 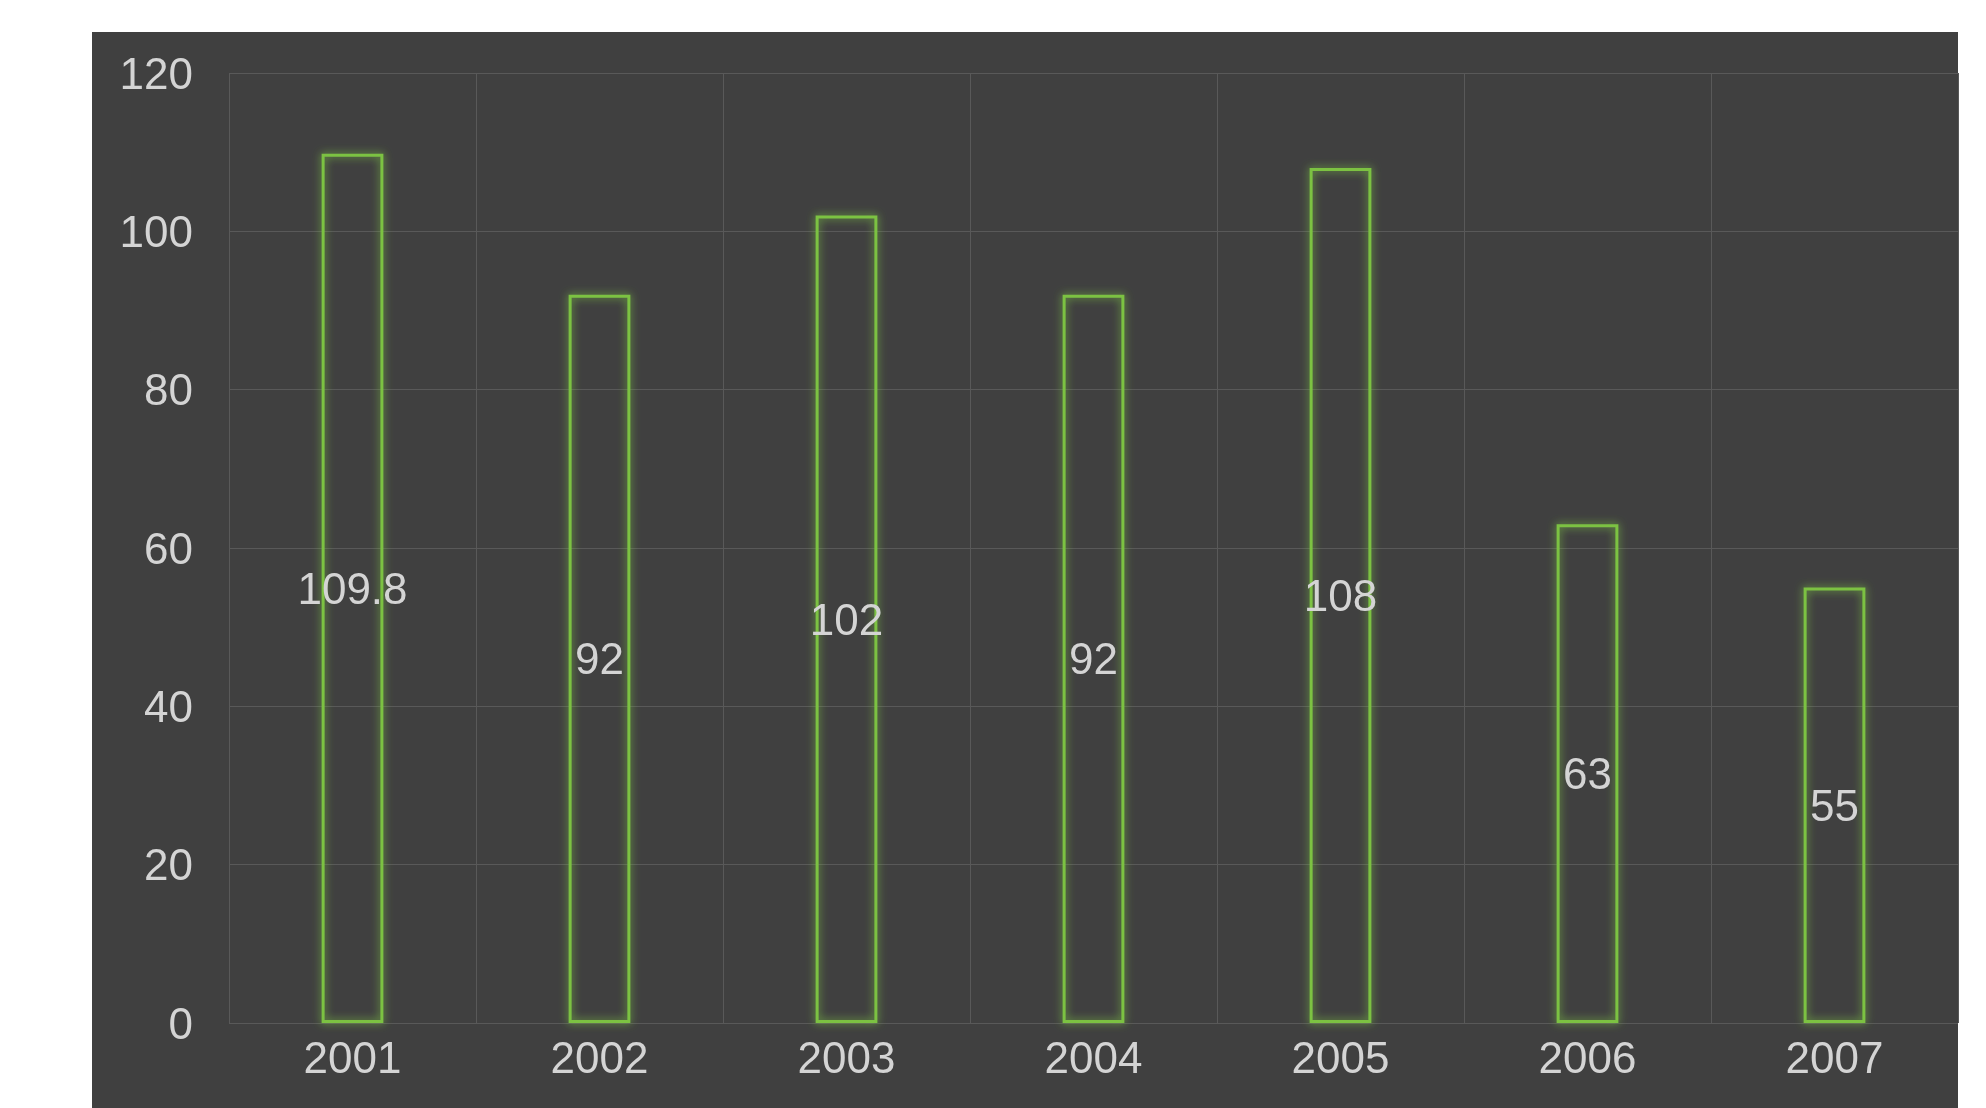 I want to click on y-tick-label: 100, so click(x=156, y=231).